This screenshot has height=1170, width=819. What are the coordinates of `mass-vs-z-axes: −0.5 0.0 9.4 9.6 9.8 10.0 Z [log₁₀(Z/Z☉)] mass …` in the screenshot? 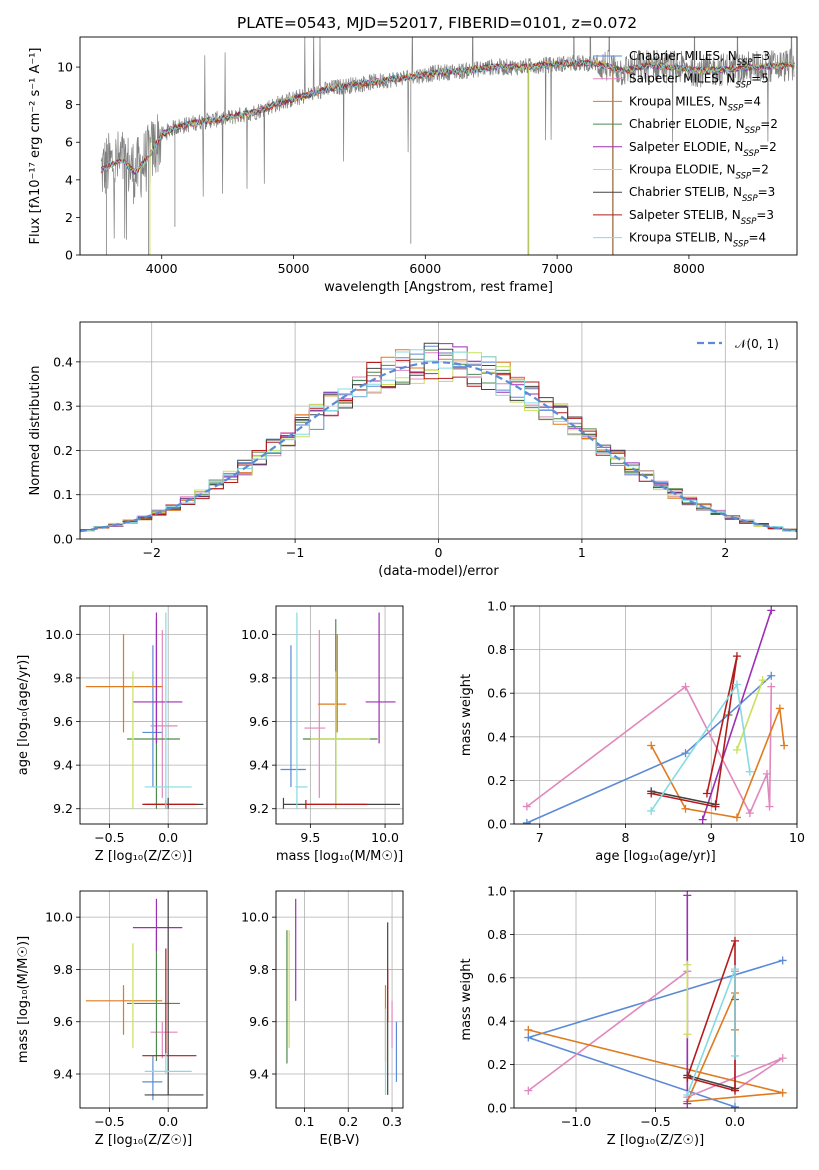 It's located at (111, 1019).